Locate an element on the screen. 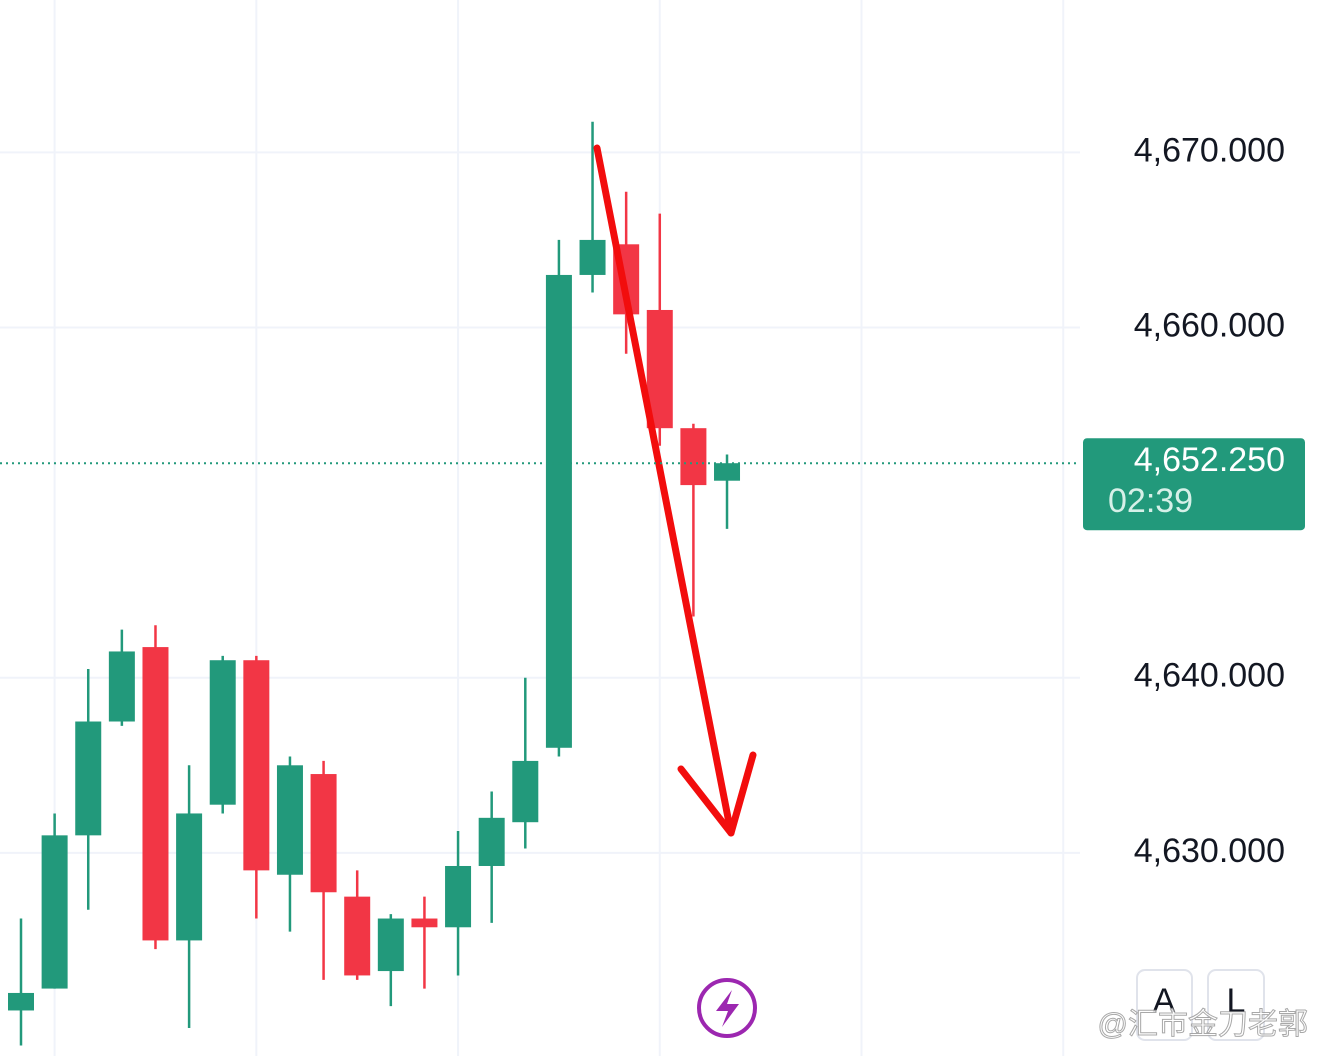  annotation-arrow is located at coordinates (675, 490).